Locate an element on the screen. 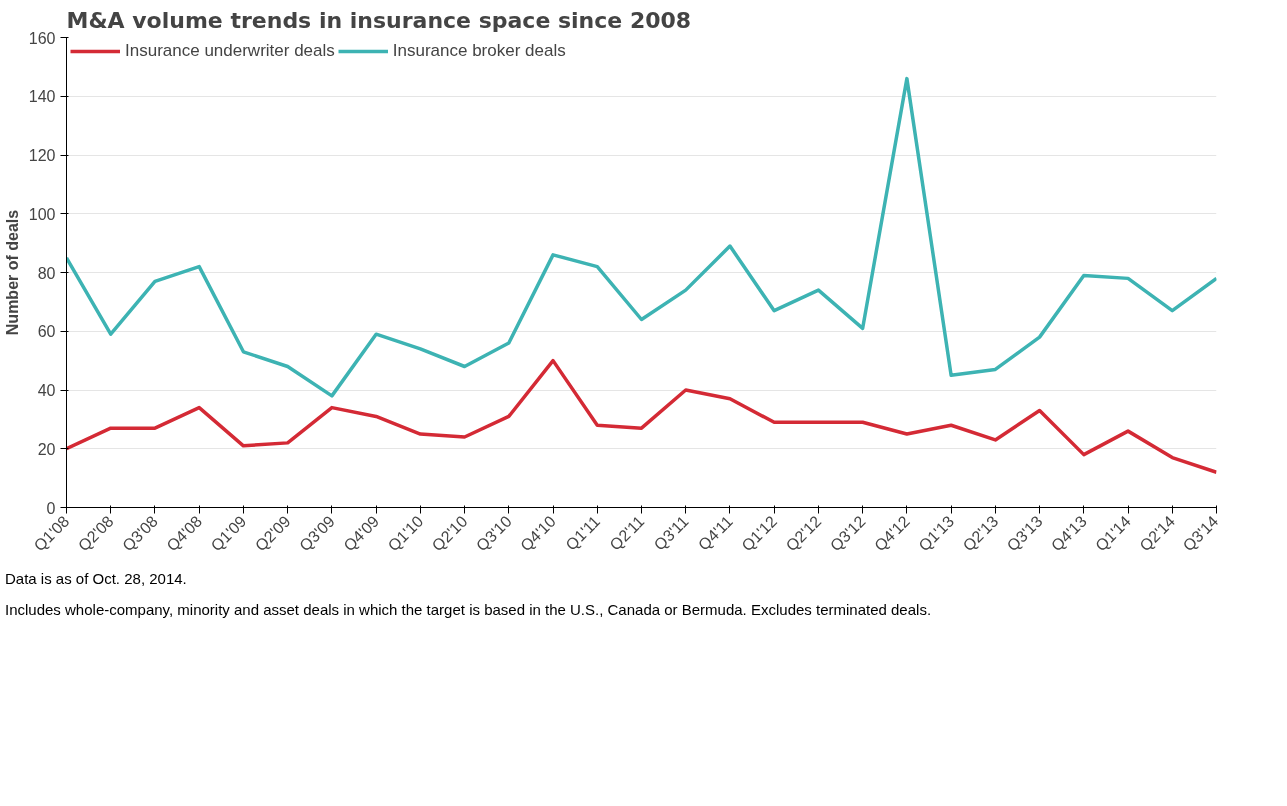 The image size is (1287, 806). legend-label: Insurance underwriter deals is located at coordinates (230, 51).